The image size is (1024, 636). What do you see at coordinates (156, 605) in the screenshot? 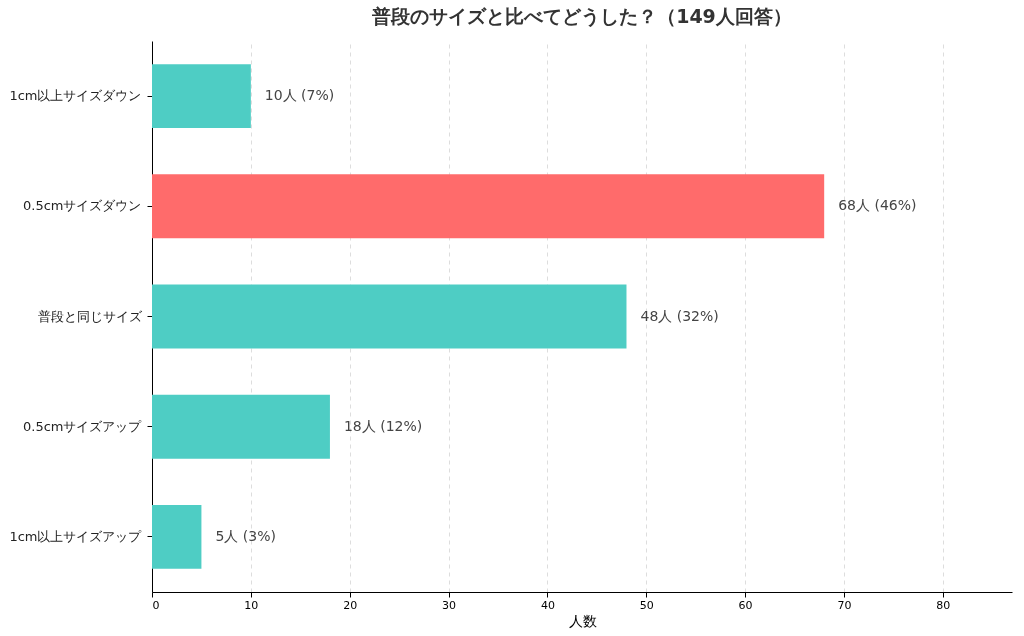
I see `x-tick-label: 0` at bounding box center [156, 605].